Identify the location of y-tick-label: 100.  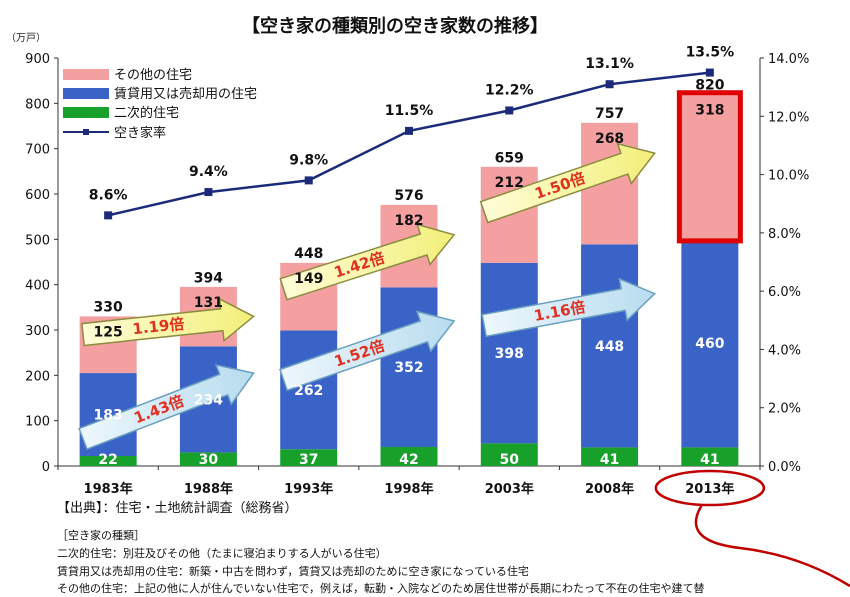
(37, 422).